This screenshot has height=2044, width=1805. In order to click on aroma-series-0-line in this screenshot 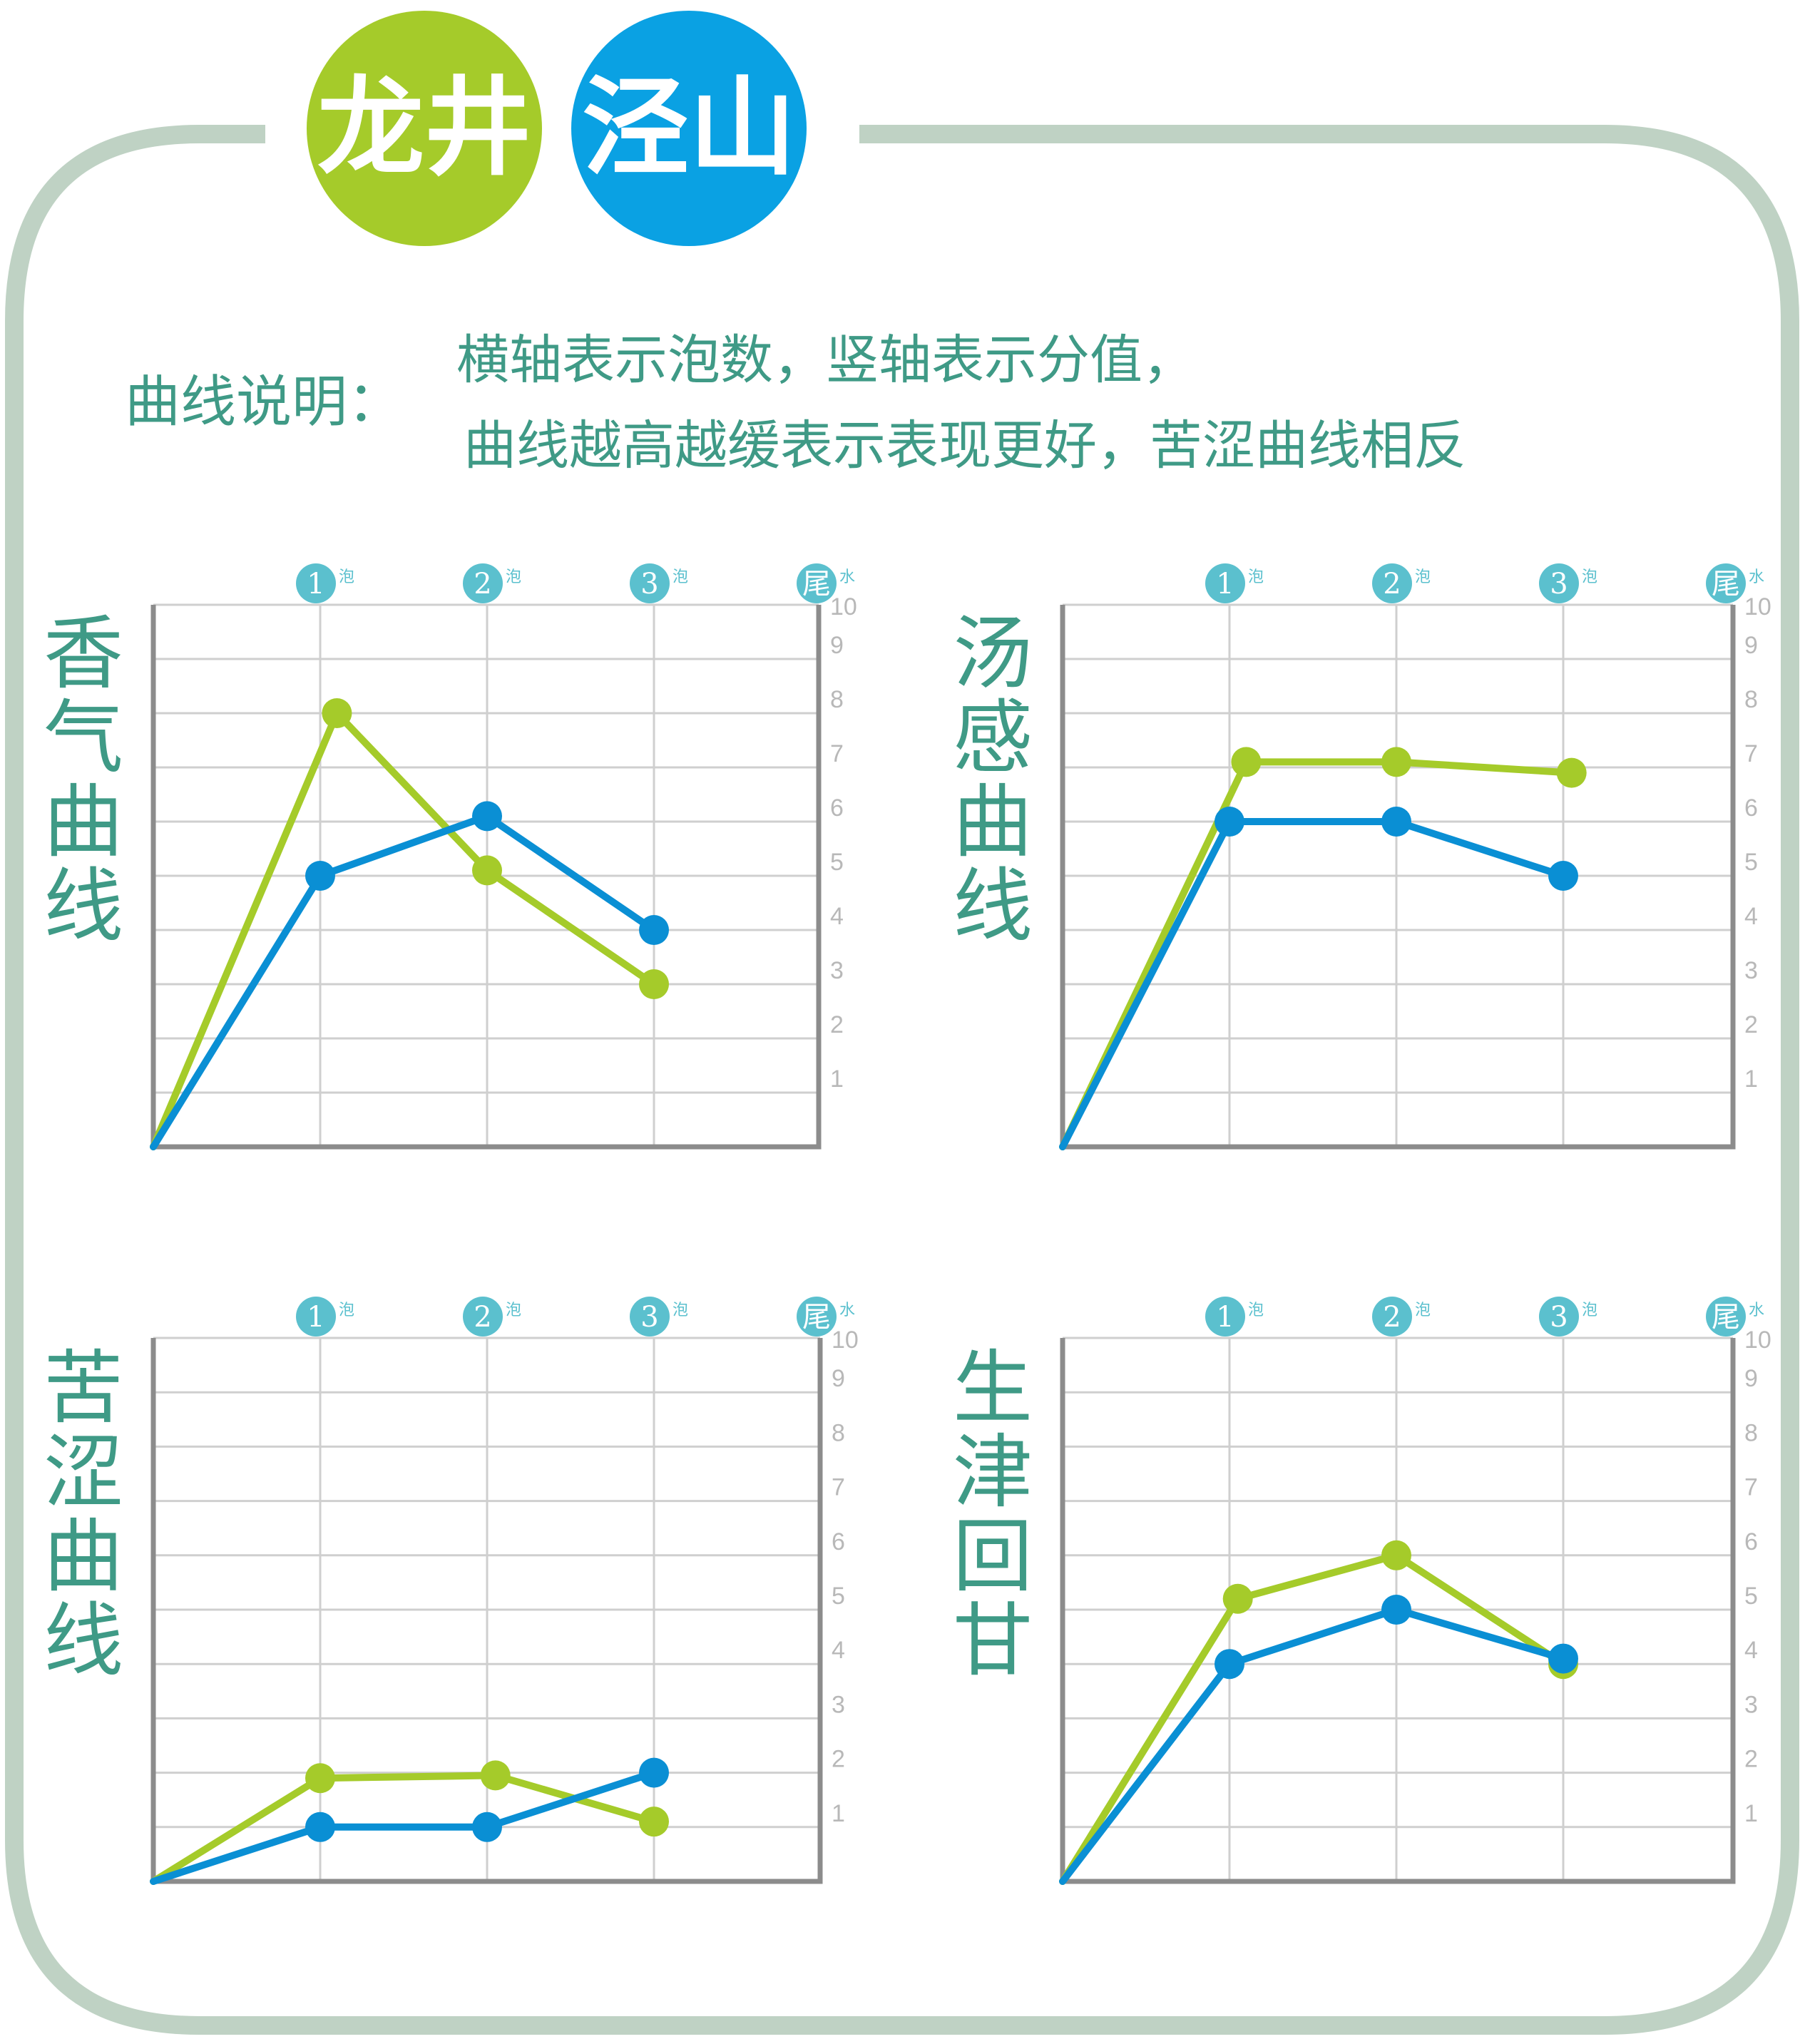, I will do `click(404, 930)`.